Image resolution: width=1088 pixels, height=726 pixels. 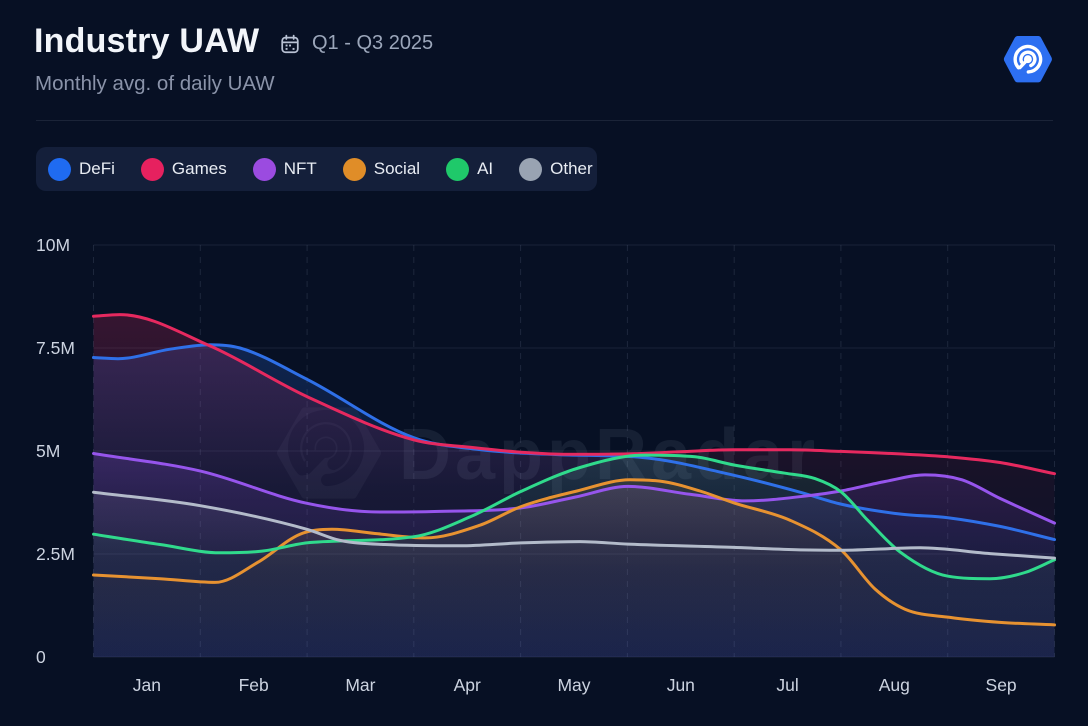 I want to click on svg-text: Sep, so click(x=1001, y=685).